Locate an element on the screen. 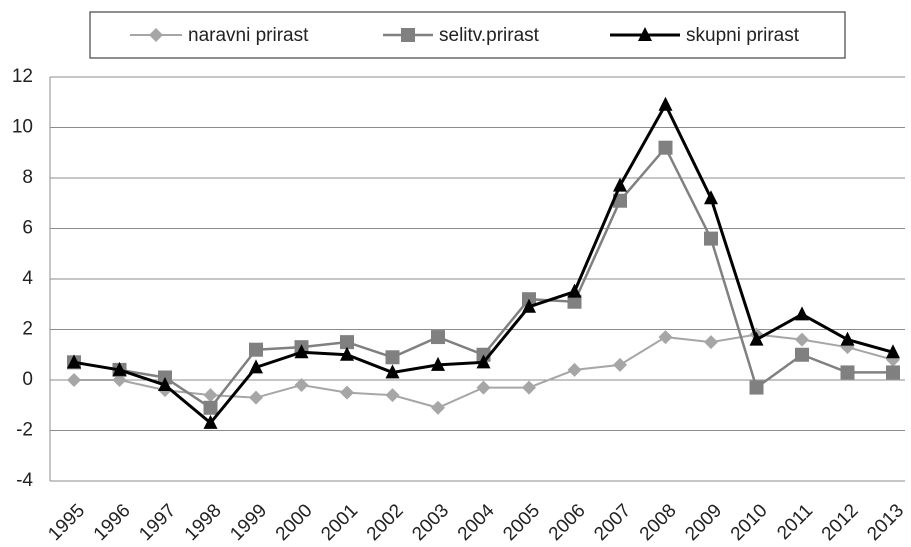 The width and height of the screenshot is (911, 547). x-tick-label: 1998 is located at coordinates (203, 522).